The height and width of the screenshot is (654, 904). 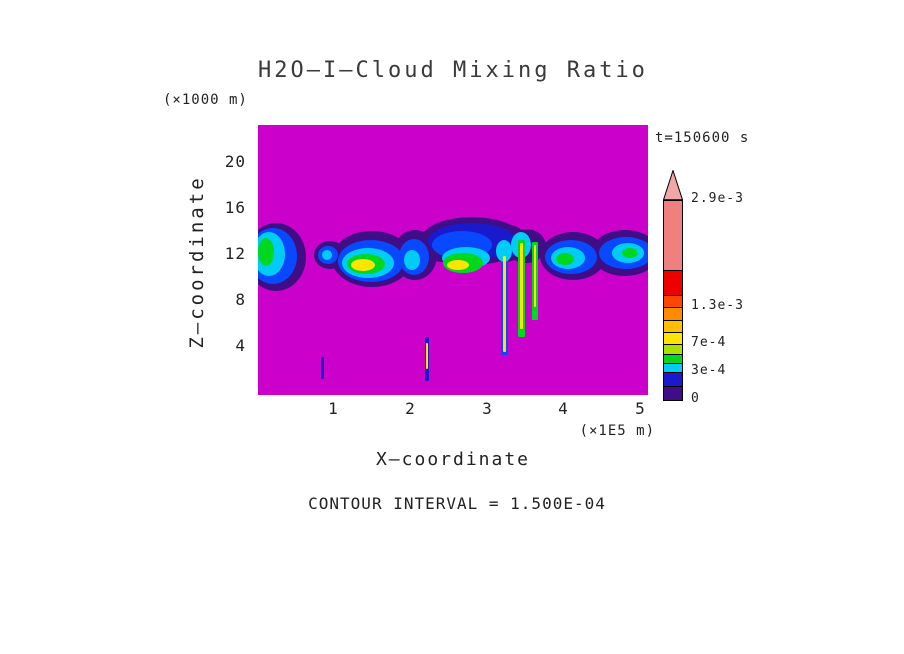 I want to click on colorbar: 2.9e-3 1.3e-3 7e-4 3e-4 0, so click(x=728, y=288).